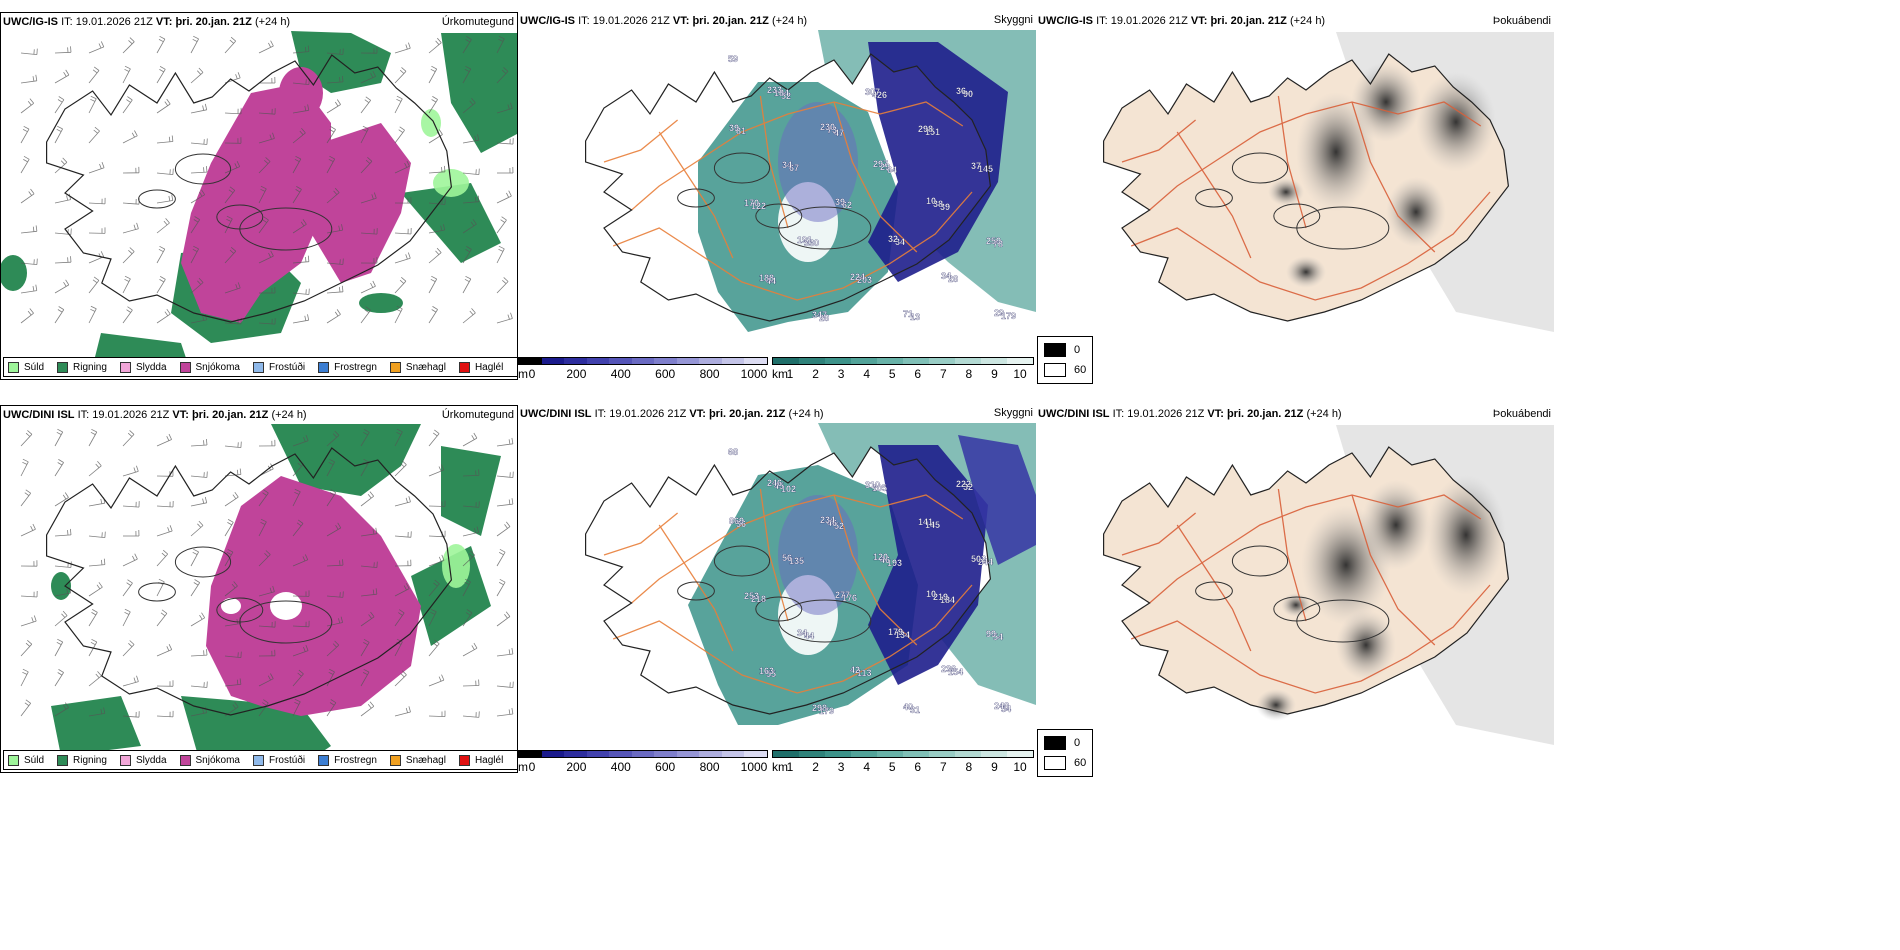 Image resolution: width=1900 pixels, height=950 pixels. What do you see at coordinates (786, 96) in the screenshot?
I see `ceiling-value-label: 52` at bounding box center [786, 96].